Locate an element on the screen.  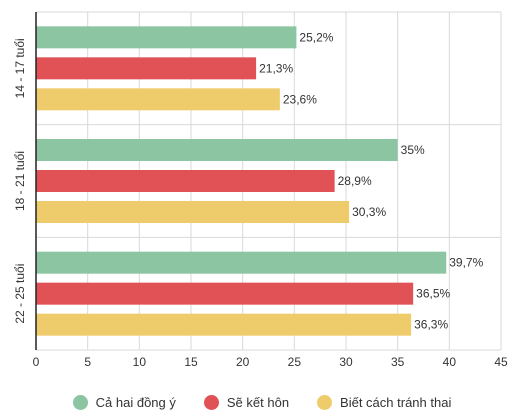
x-tick-label: 40 is located at coordinates (450, 362).